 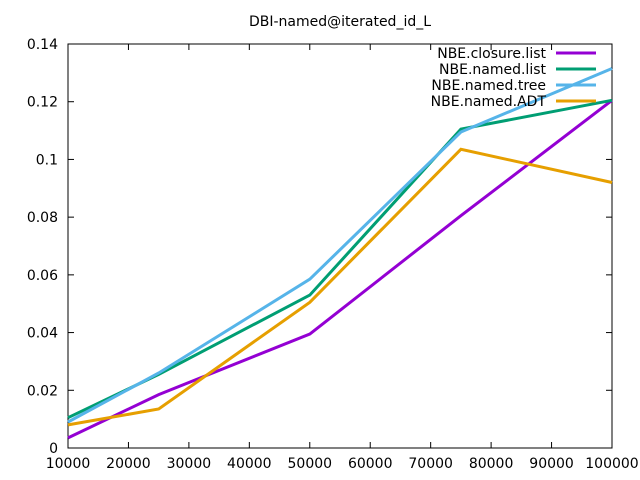 I want to click on legend-label-nbe-closure-list: NBE.closure.list, so click(x=491, y=54).